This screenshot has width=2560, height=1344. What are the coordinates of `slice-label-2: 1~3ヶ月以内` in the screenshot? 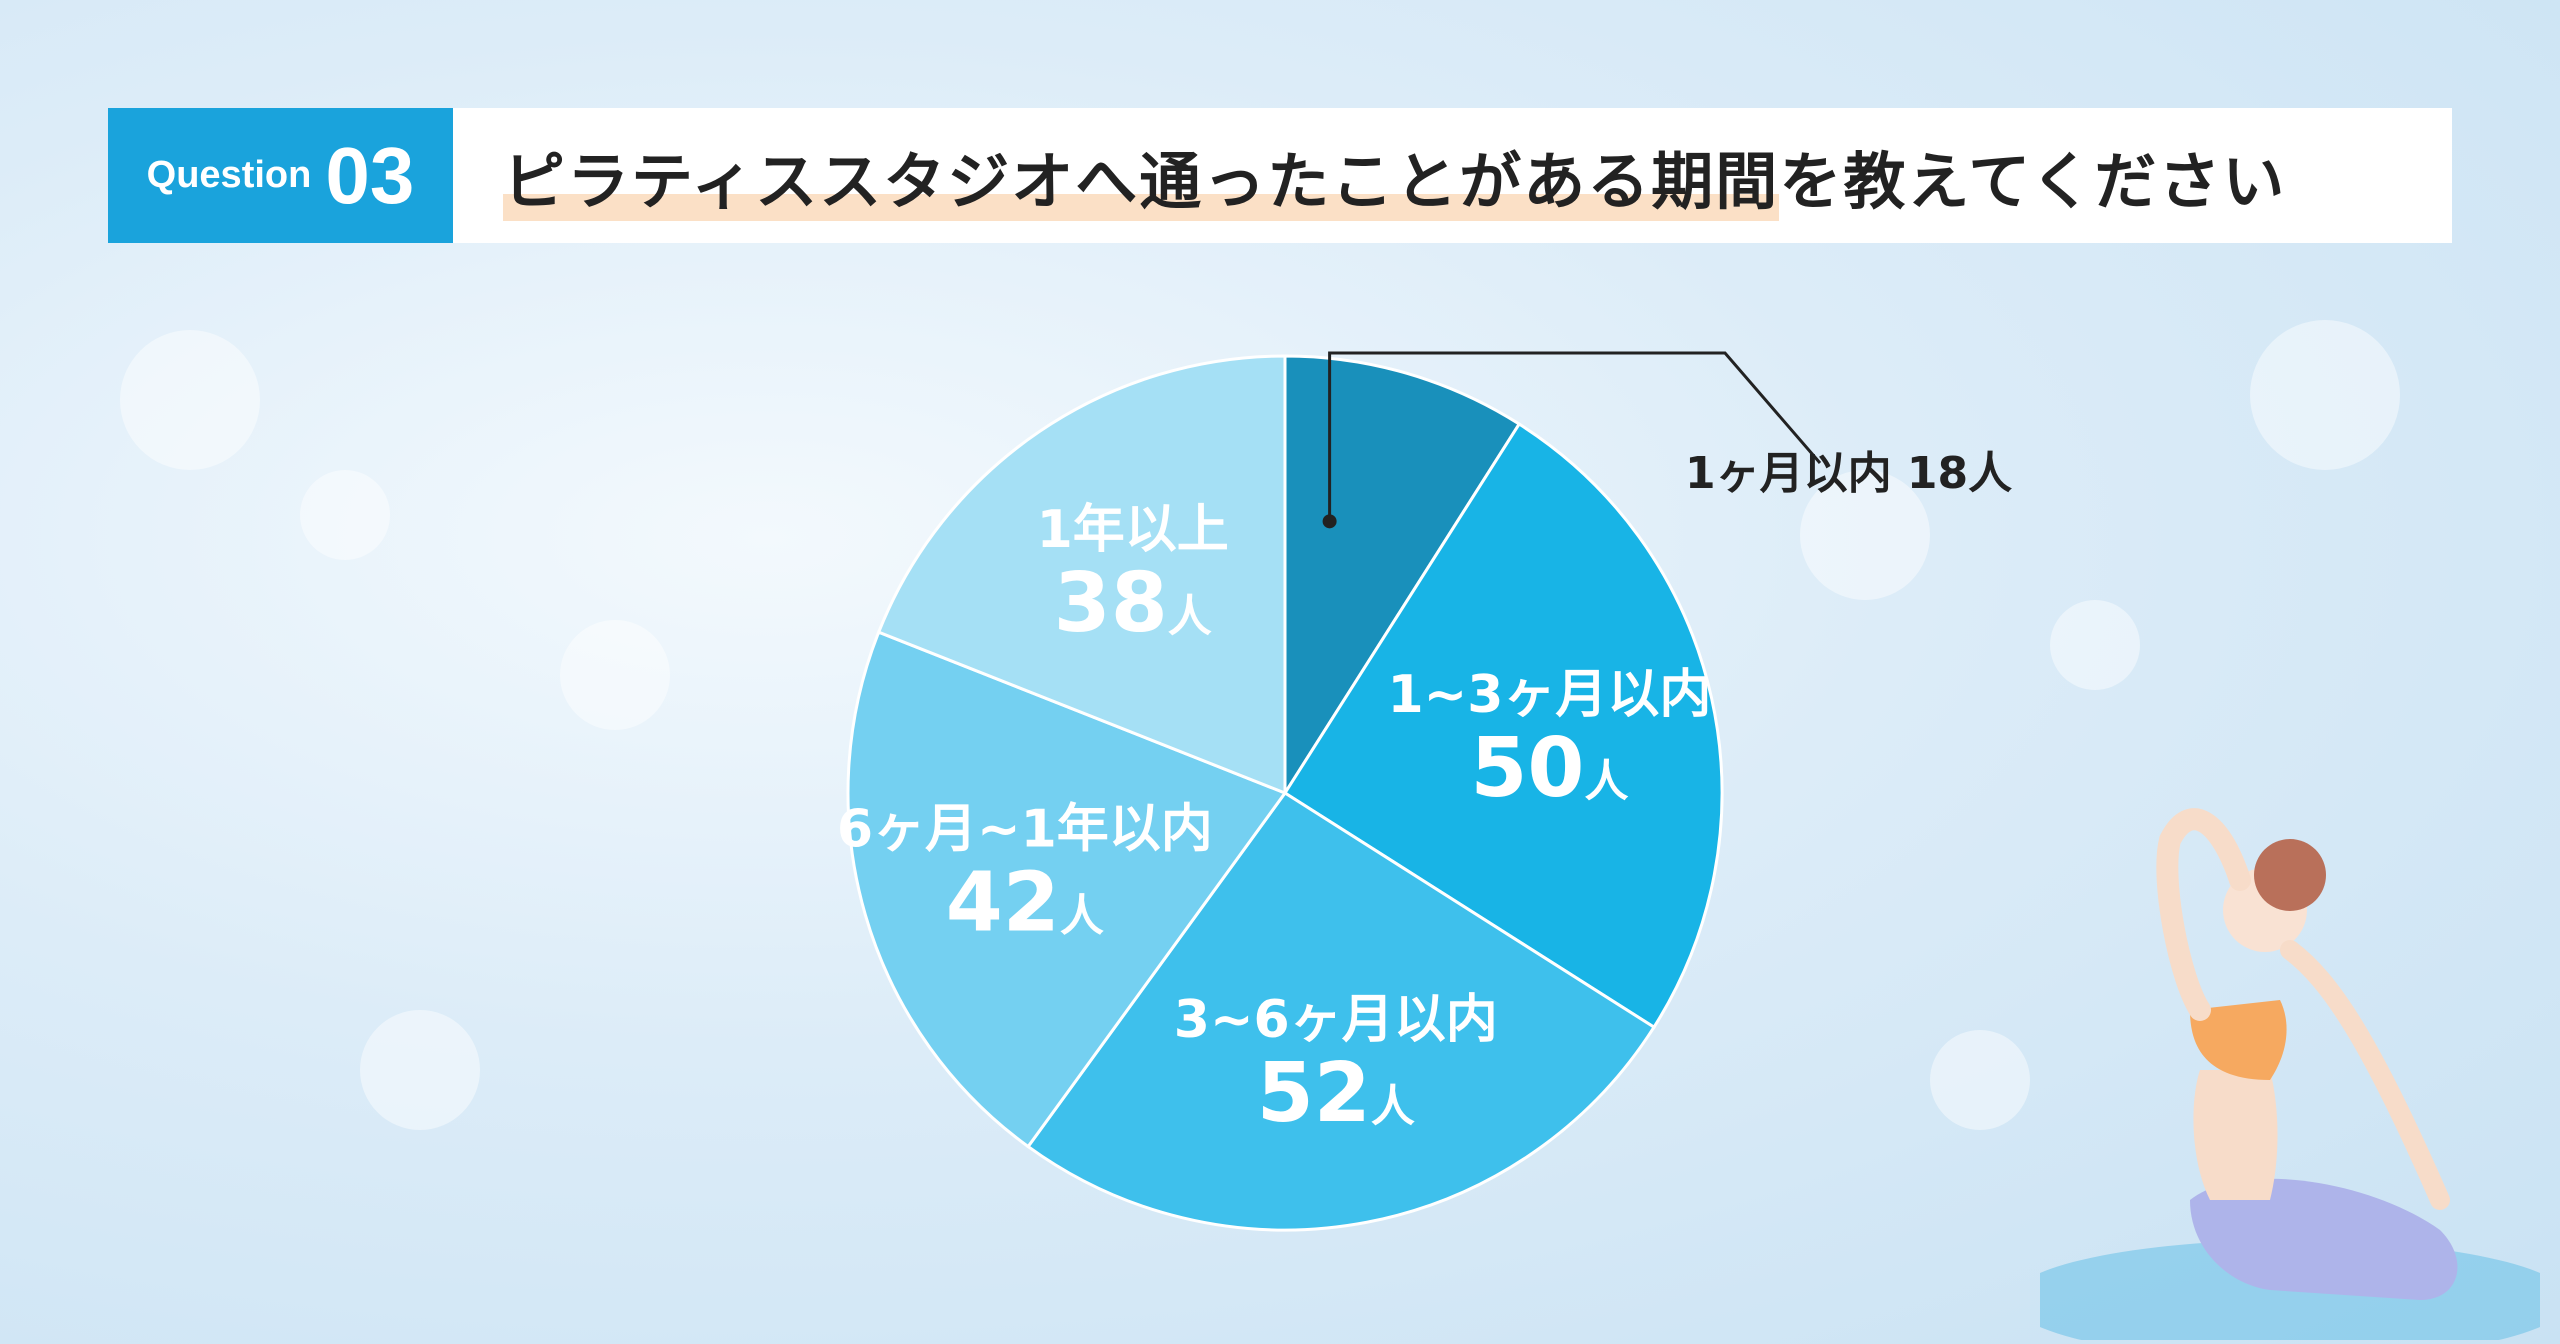 It's located at (1549, 695).